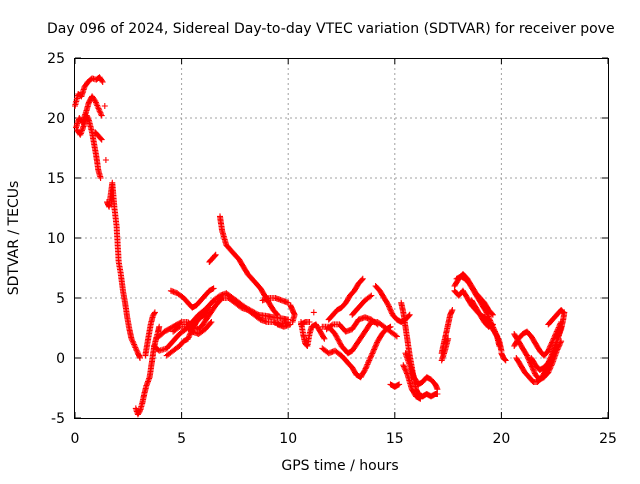  I want to click on x-axis-label: GPS time / hours, so click(339, 466).